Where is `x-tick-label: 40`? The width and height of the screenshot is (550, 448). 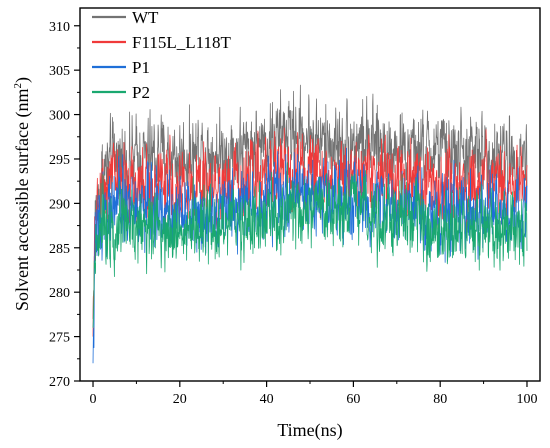 x-tick-label: 40 is located at coordinates (267, 399).